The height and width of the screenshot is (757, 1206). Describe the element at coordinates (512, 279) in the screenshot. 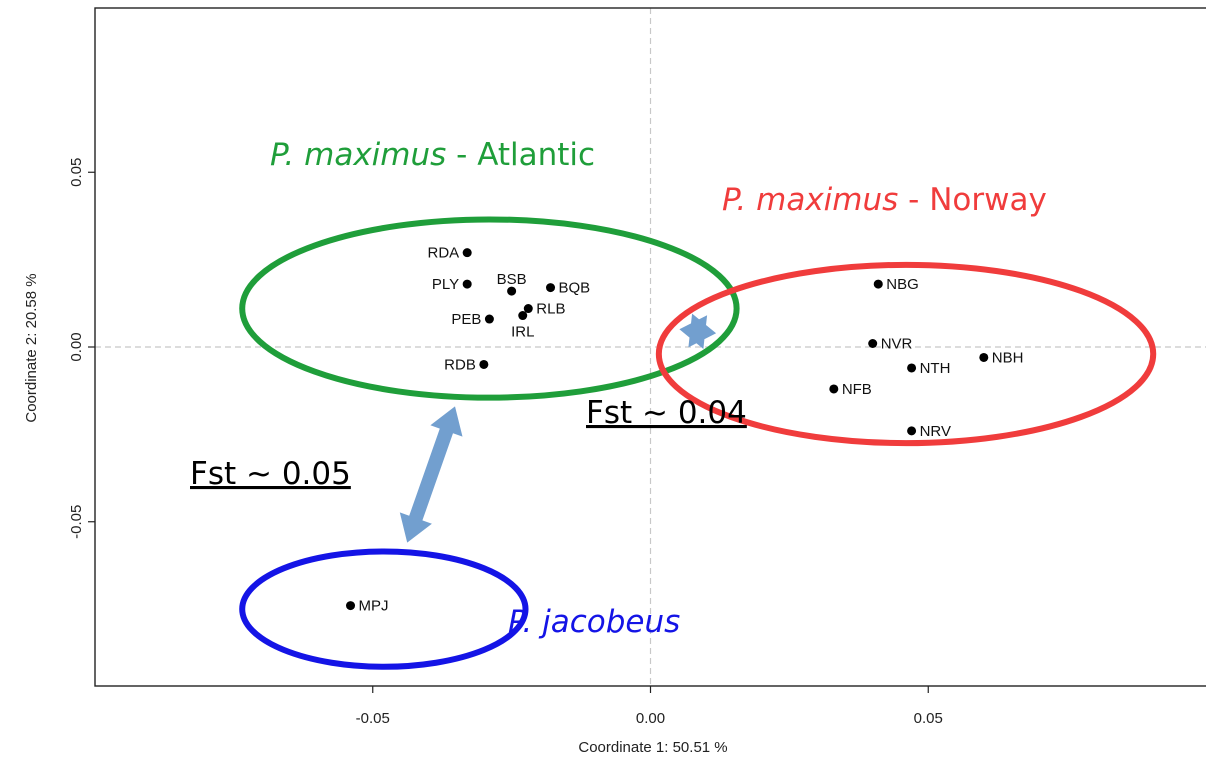

I see `point-label-bsb: BSB` at that location.